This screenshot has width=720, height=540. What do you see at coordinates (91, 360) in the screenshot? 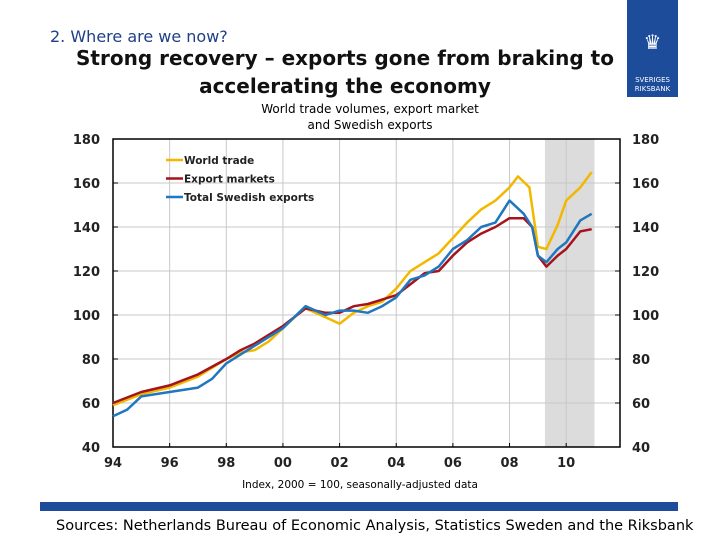
I see `y-tick-label-left: 80` at bounding box center [91, 360].